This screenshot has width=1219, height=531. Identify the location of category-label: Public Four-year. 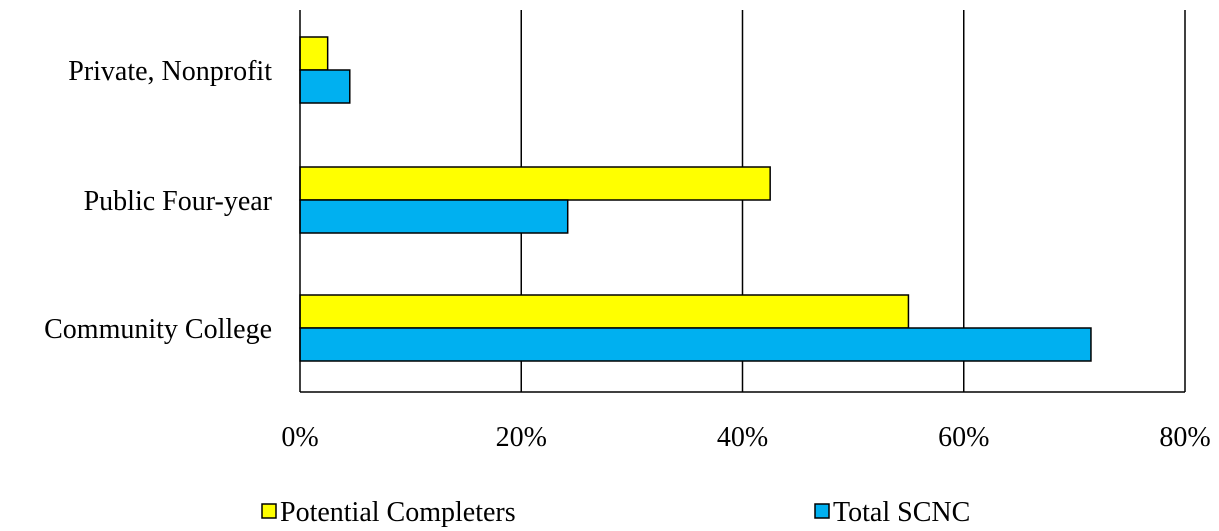
(178, 201).